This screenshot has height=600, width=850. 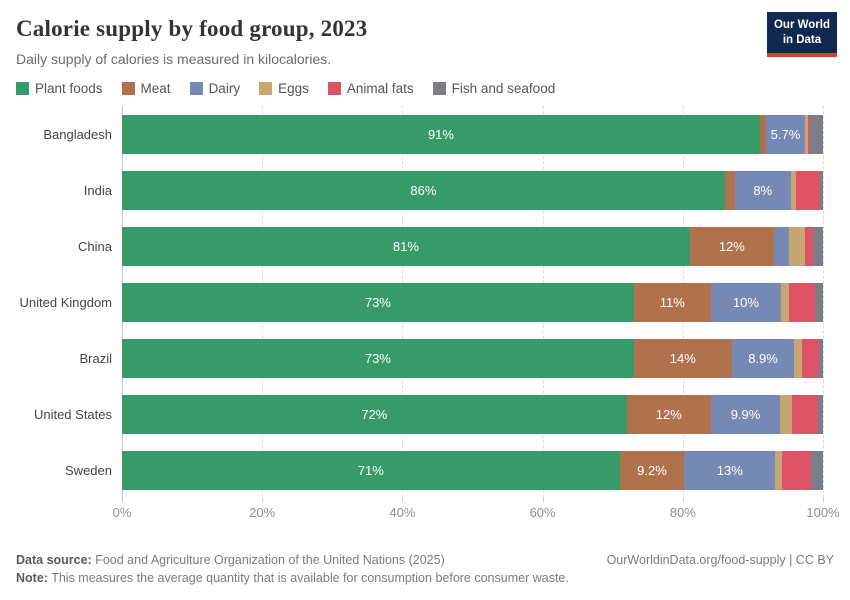 What do you see at coordinates (97, 190) in the screenshot?
I see `category-label: India` at bounding box center [97, 190].